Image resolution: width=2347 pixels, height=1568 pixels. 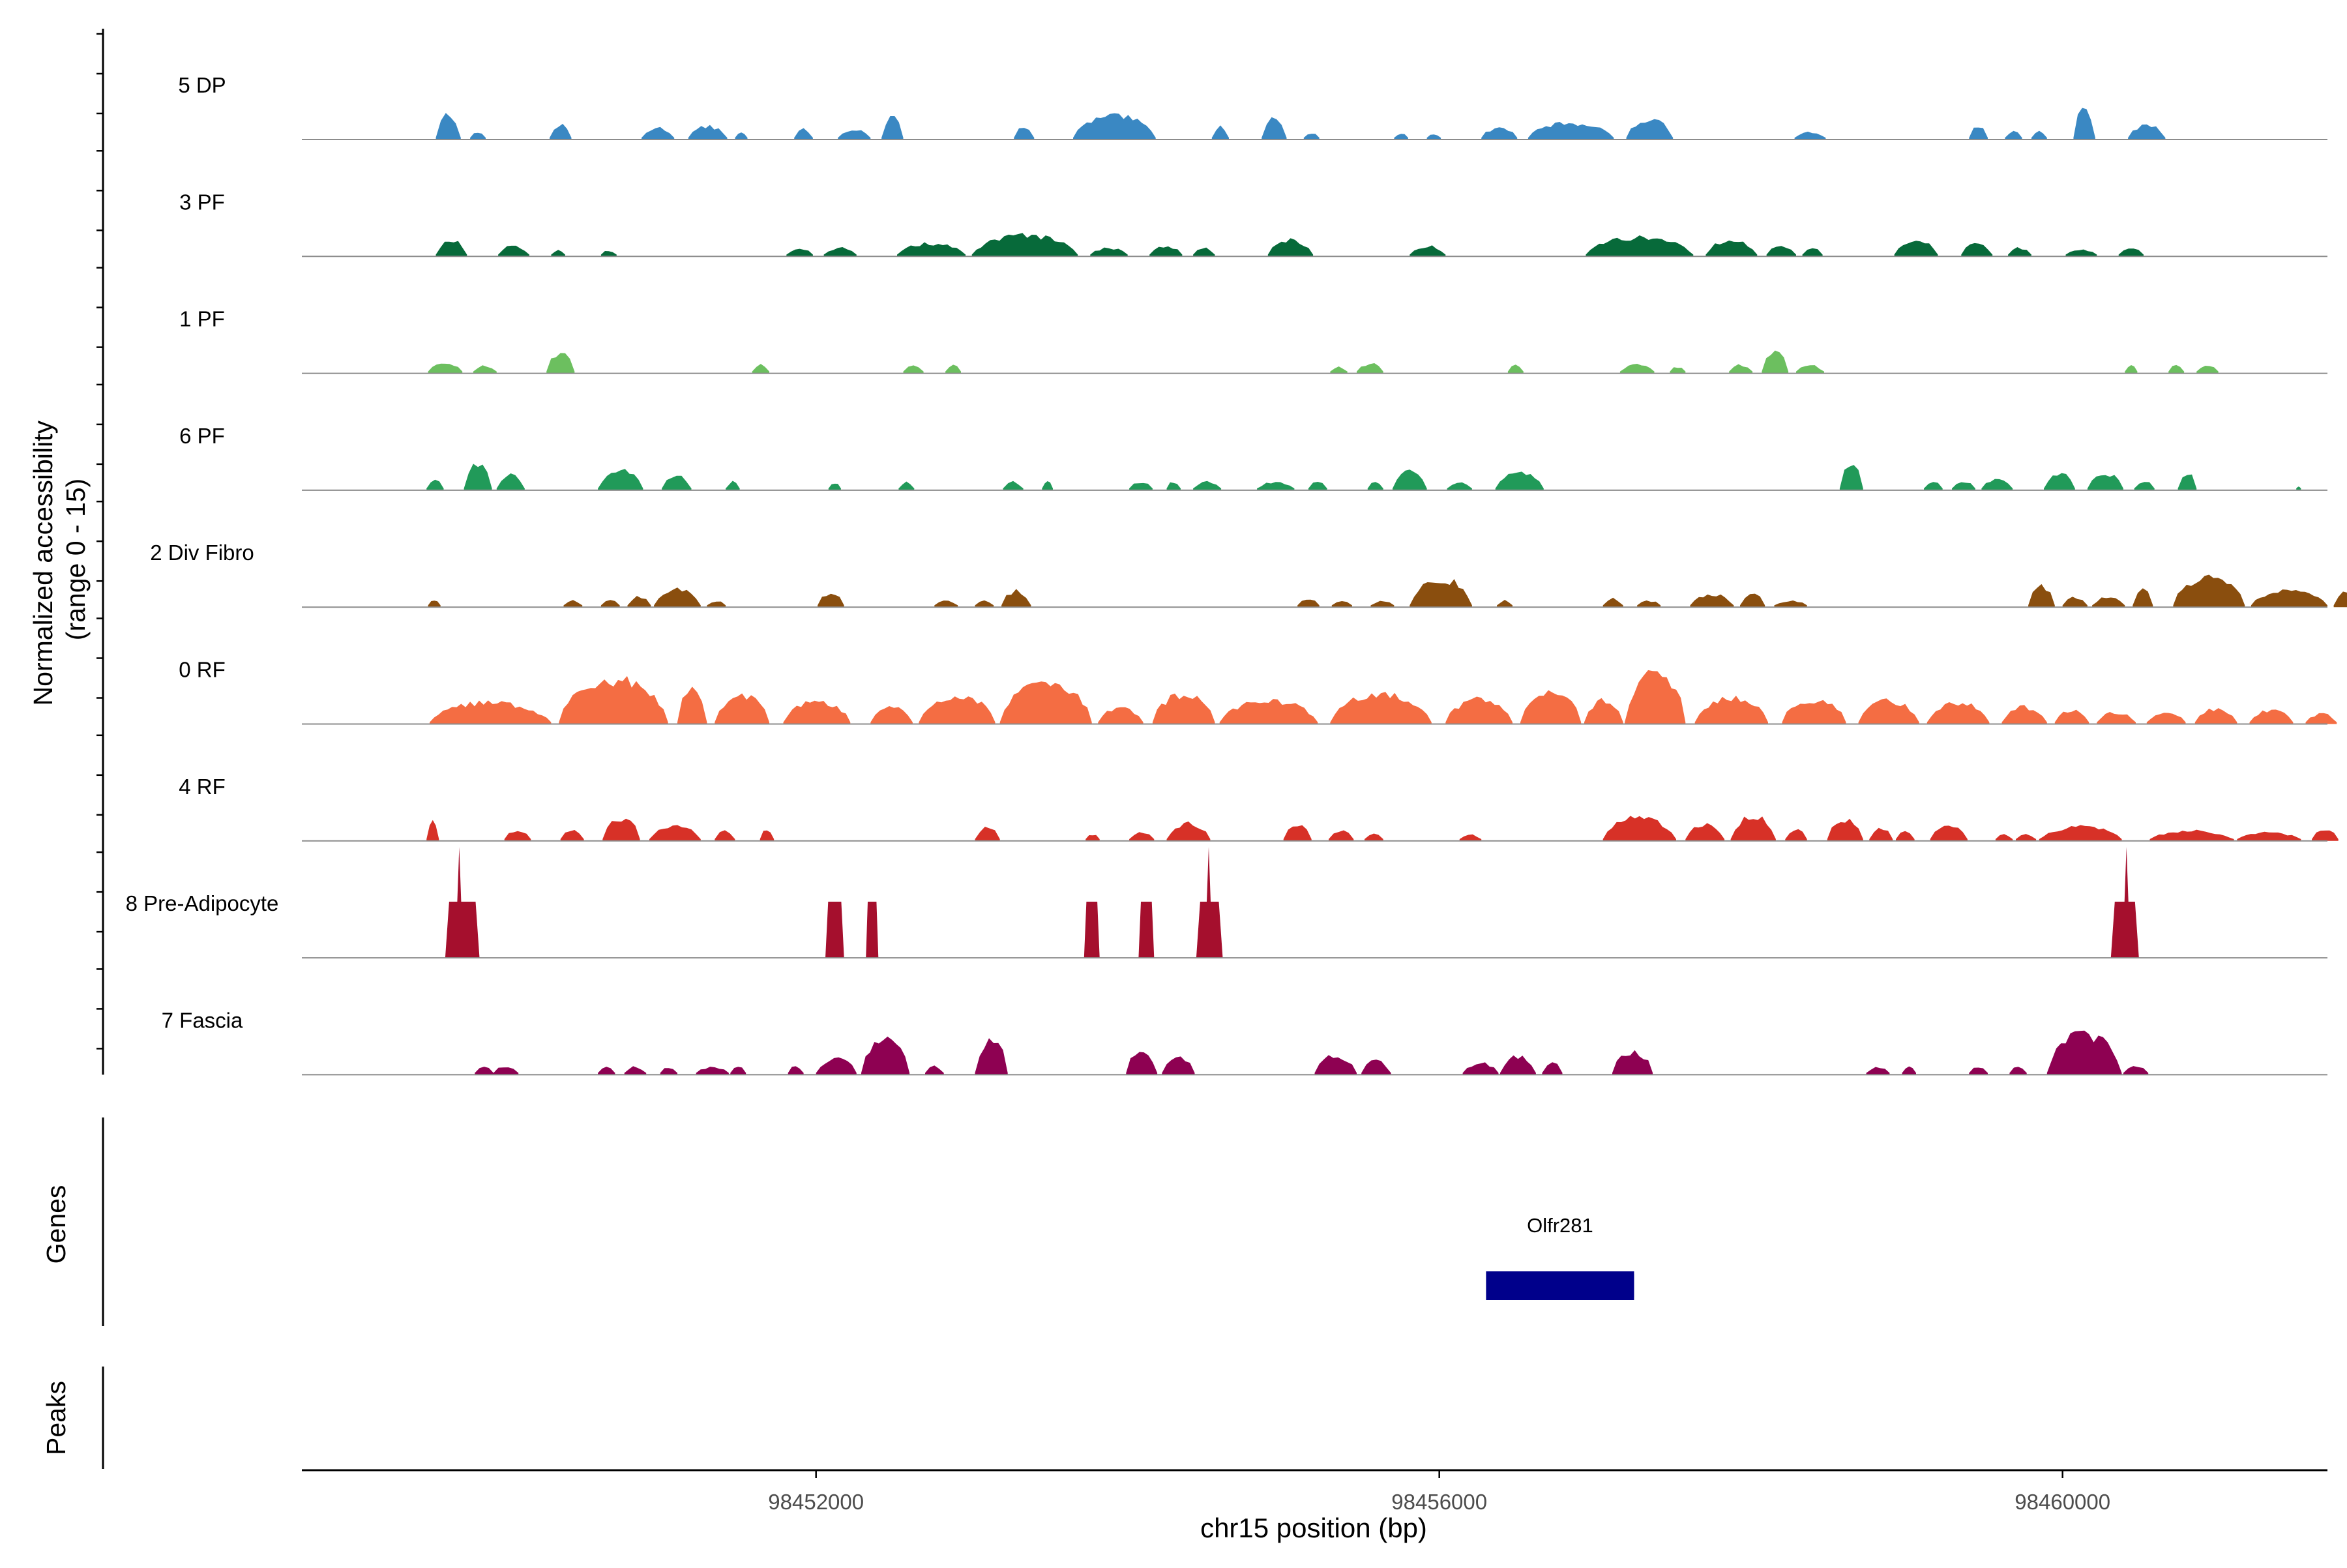 What do you see at coordinates (202, 202) in the screenshot?
I see `track-label-3-pf: 3 PF` at bounding box center [202, 202].